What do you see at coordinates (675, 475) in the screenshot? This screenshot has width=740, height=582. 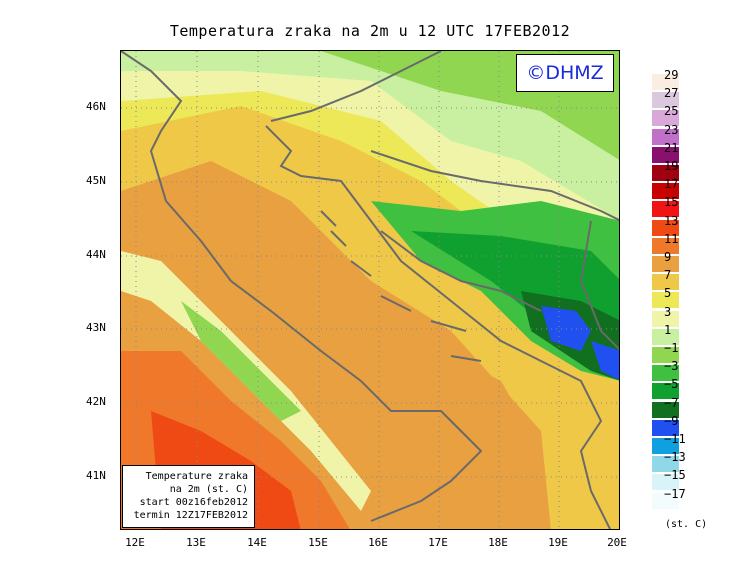 I see `legend-label: −15` at bounding box center [675, 475].